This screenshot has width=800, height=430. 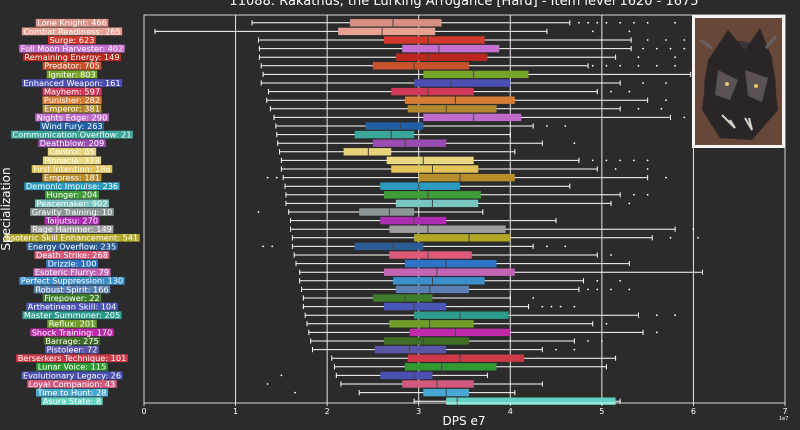 What do you see at coordinates (72, 393) in the screenshot?
I see `y-label-text-time-to-hunt-28: Time to Hunt: 28` at bounding box center [72, 393].